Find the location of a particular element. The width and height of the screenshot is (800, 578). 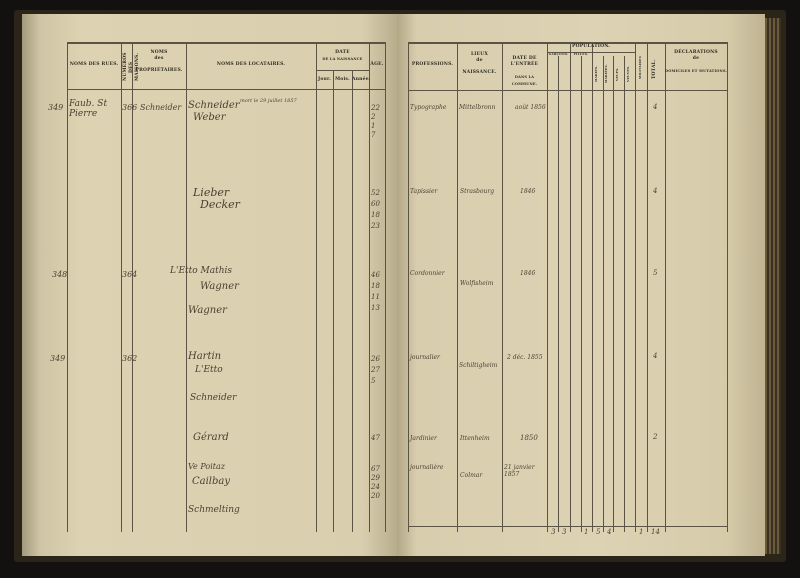

page-edges is located at coordinates (773, 286).